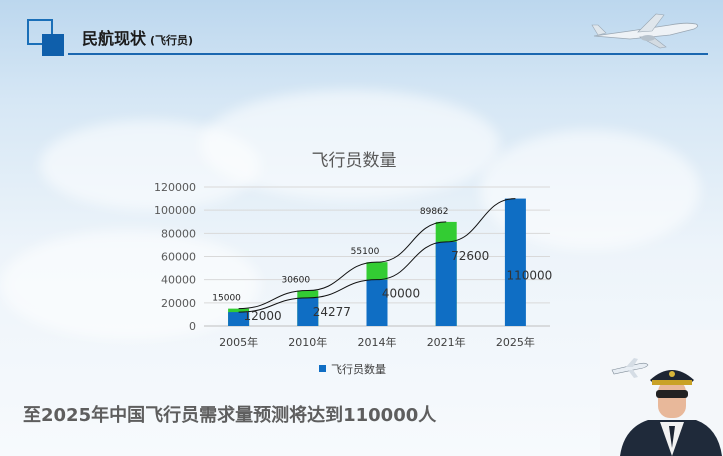 Image resolution: width=723 pixels, height=456 pixels. What do you see at coordinates (470, 256) in the screenshot?
I see `bar-value-label: 72600` at bounding box center [470, 256].